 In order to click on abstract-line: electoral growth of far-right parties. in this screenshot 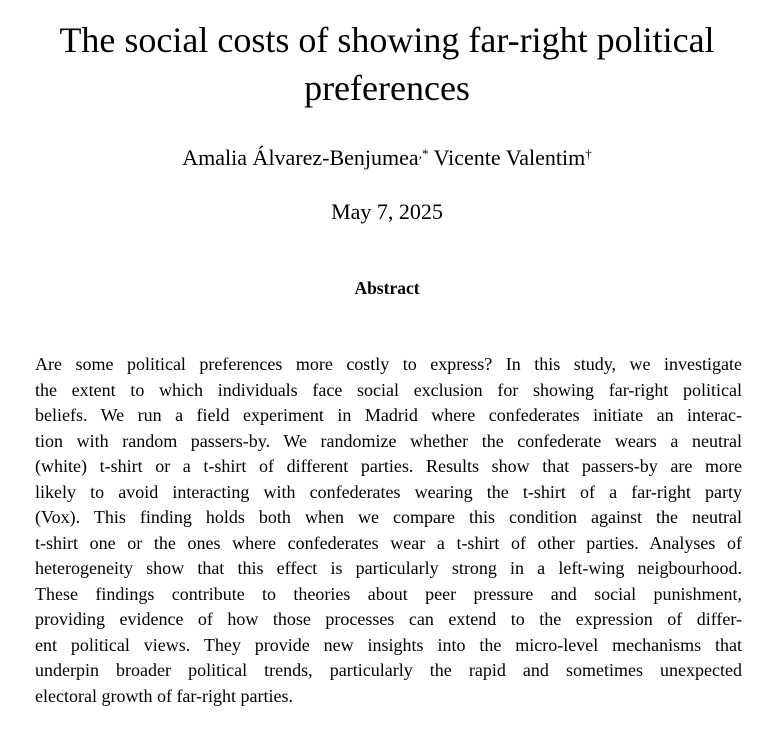, I will do `click(164, 695)`.